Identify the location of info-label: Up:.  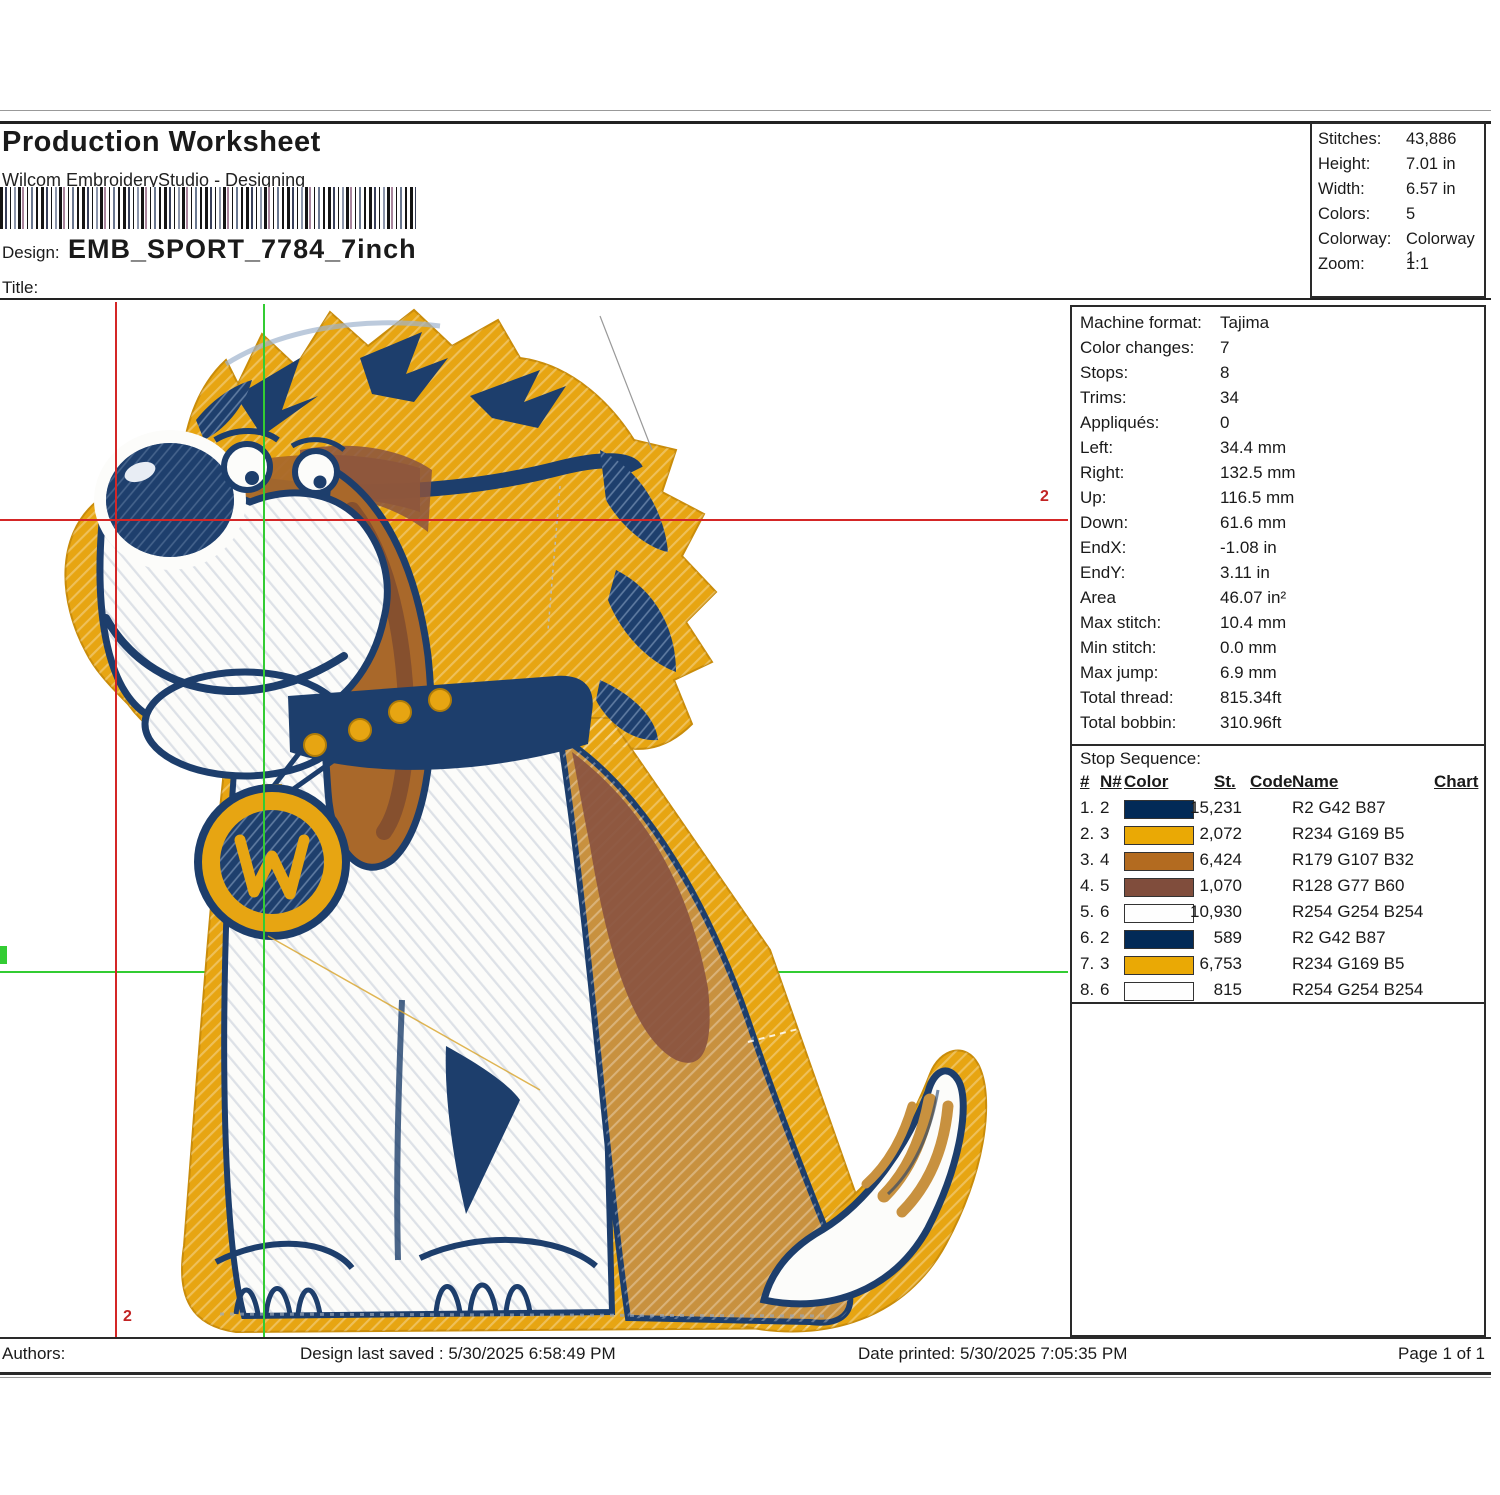
(1093, 497).